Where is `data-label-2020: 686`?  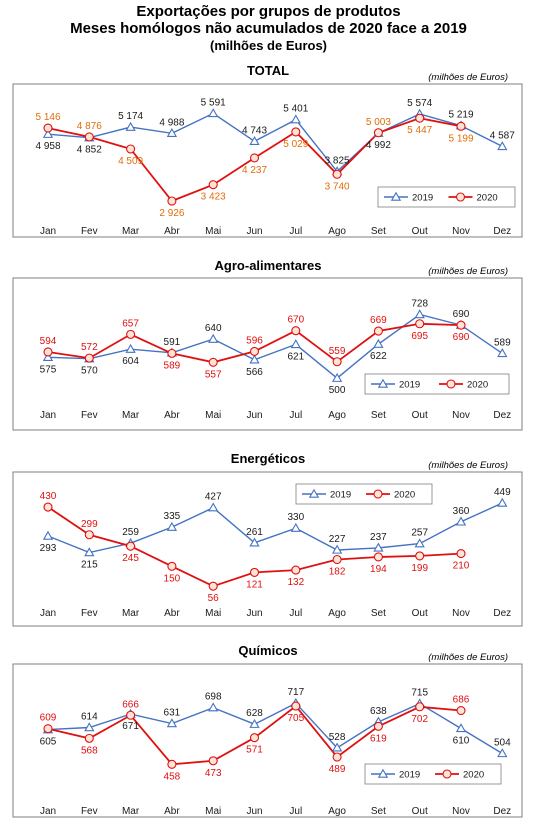
data-label-2020: 686 is located at coordinates (461, 700).